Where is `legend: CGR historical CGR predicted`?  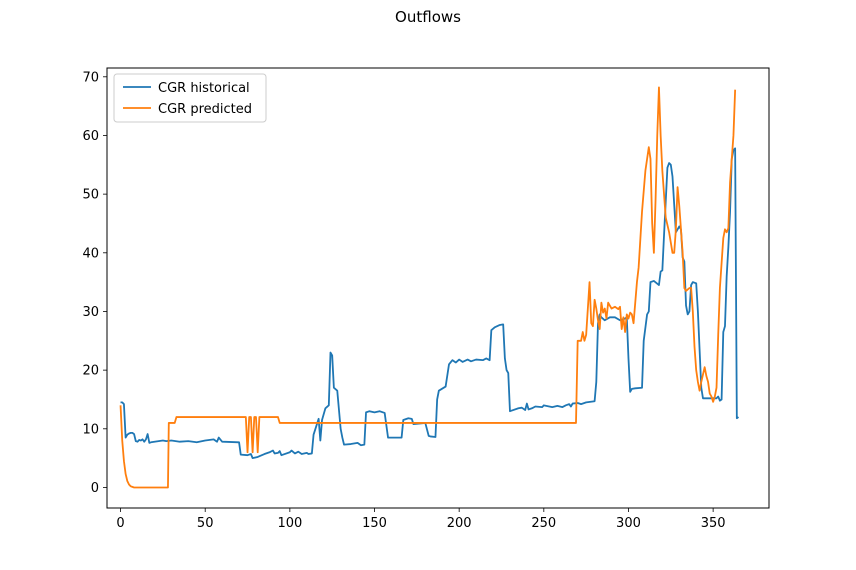 legend: CGR historical CGR predicted is located at coordinates (190, 98).